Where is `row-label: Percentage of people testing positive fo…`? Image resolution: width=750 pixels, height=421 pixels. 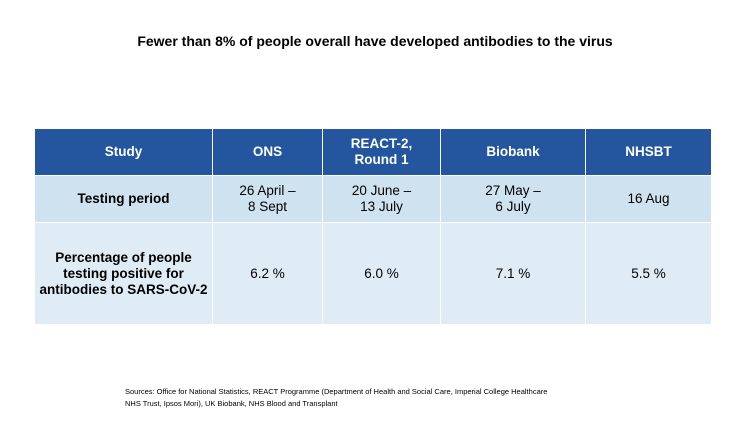 row-label: Percentage of people testing positive fo… is located at coordinates (123, 273).